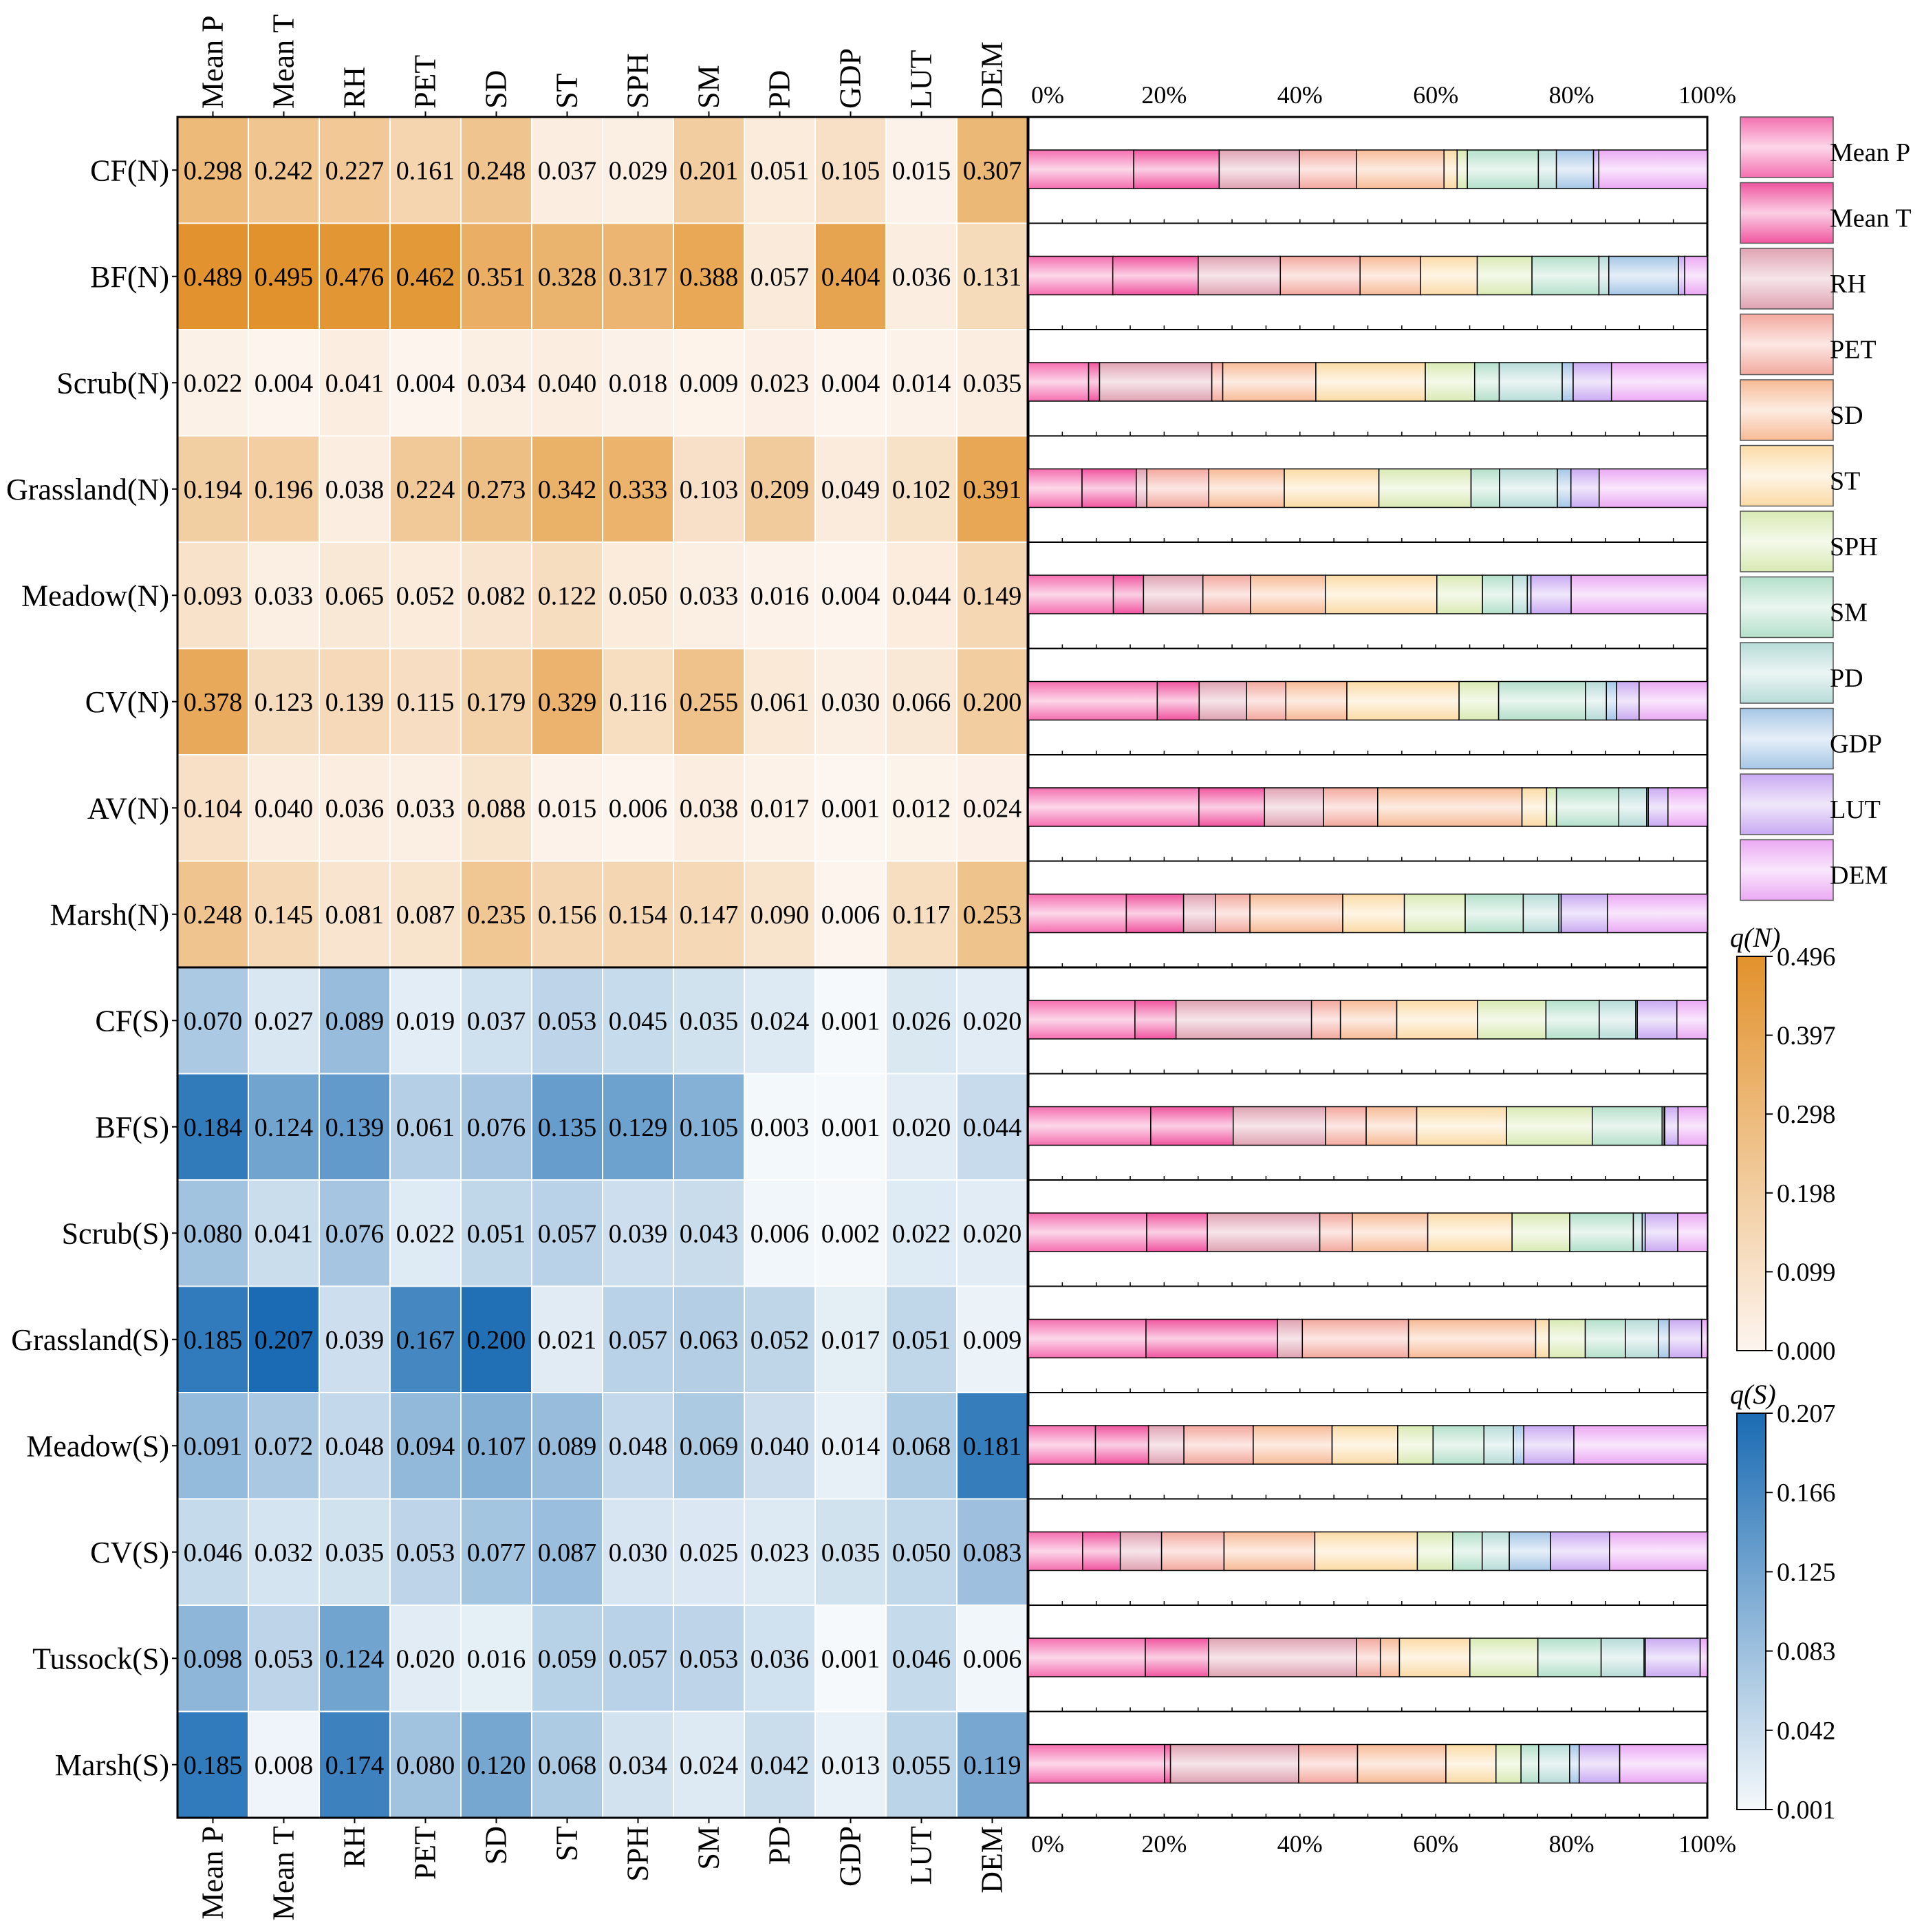  Describe the element at coordinates (780, 1446) in the screenshot. I see `south-cell-value: 0.040` at that location.